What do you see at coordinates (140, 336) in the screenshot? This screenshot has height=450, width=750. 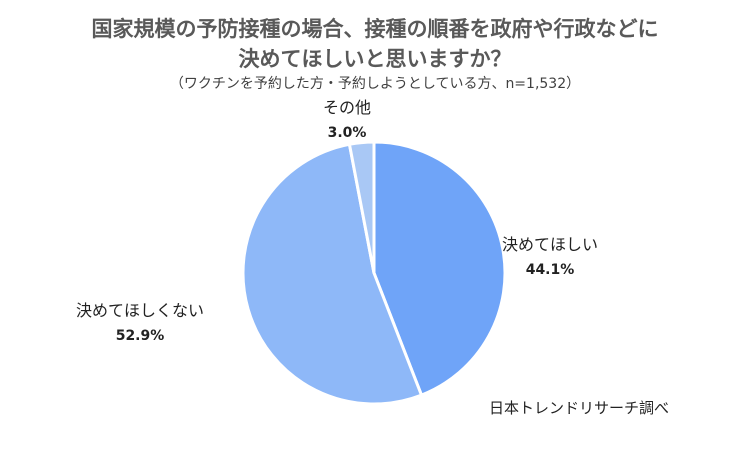 I see `slice-value-label: 52.9%` at bounding box center [140, 336].